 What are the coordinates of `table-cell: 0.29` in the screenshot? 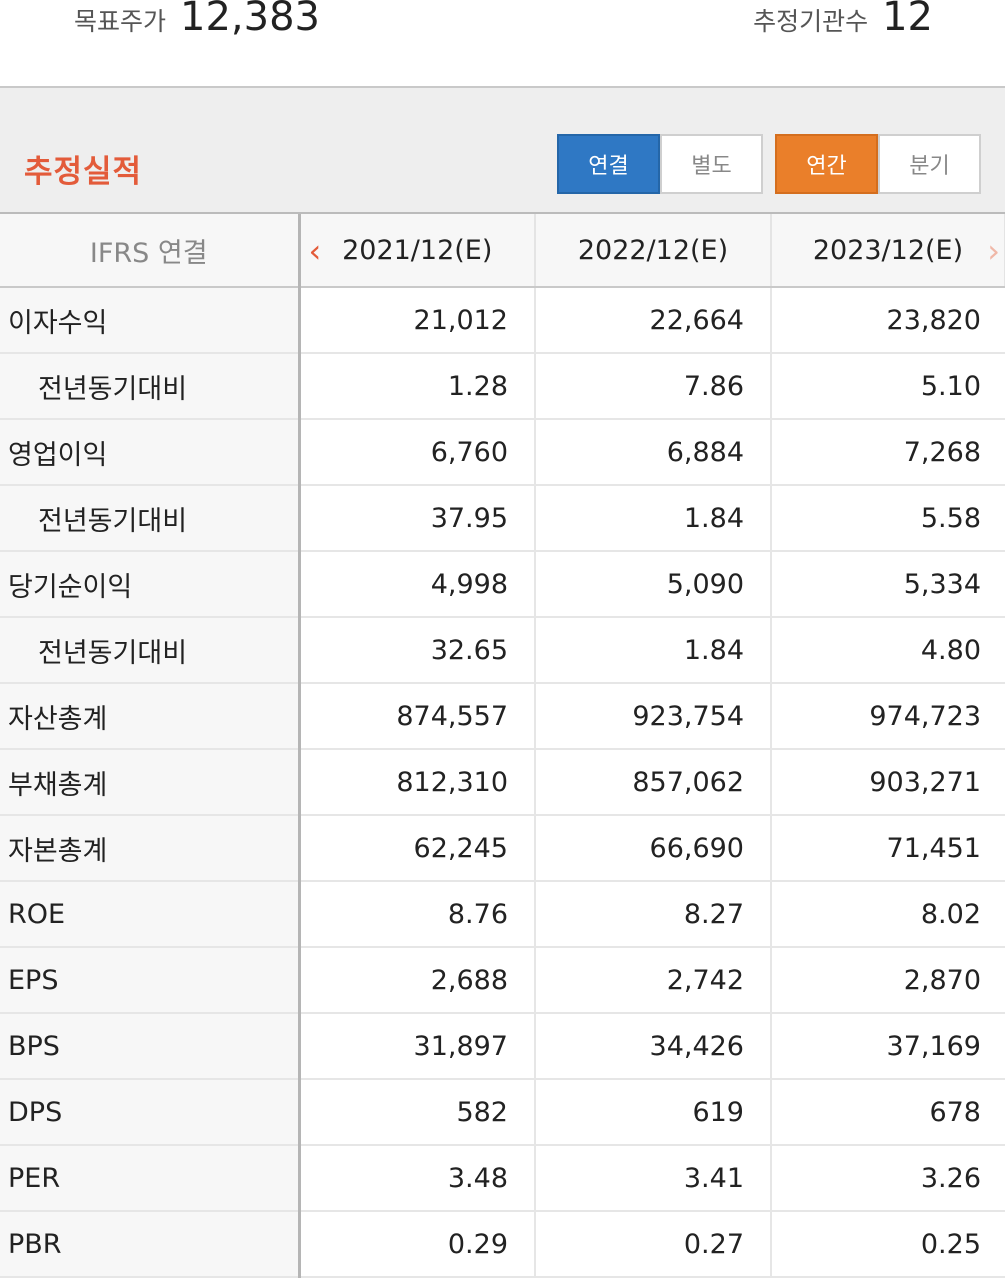 It's located at (417, 1244).